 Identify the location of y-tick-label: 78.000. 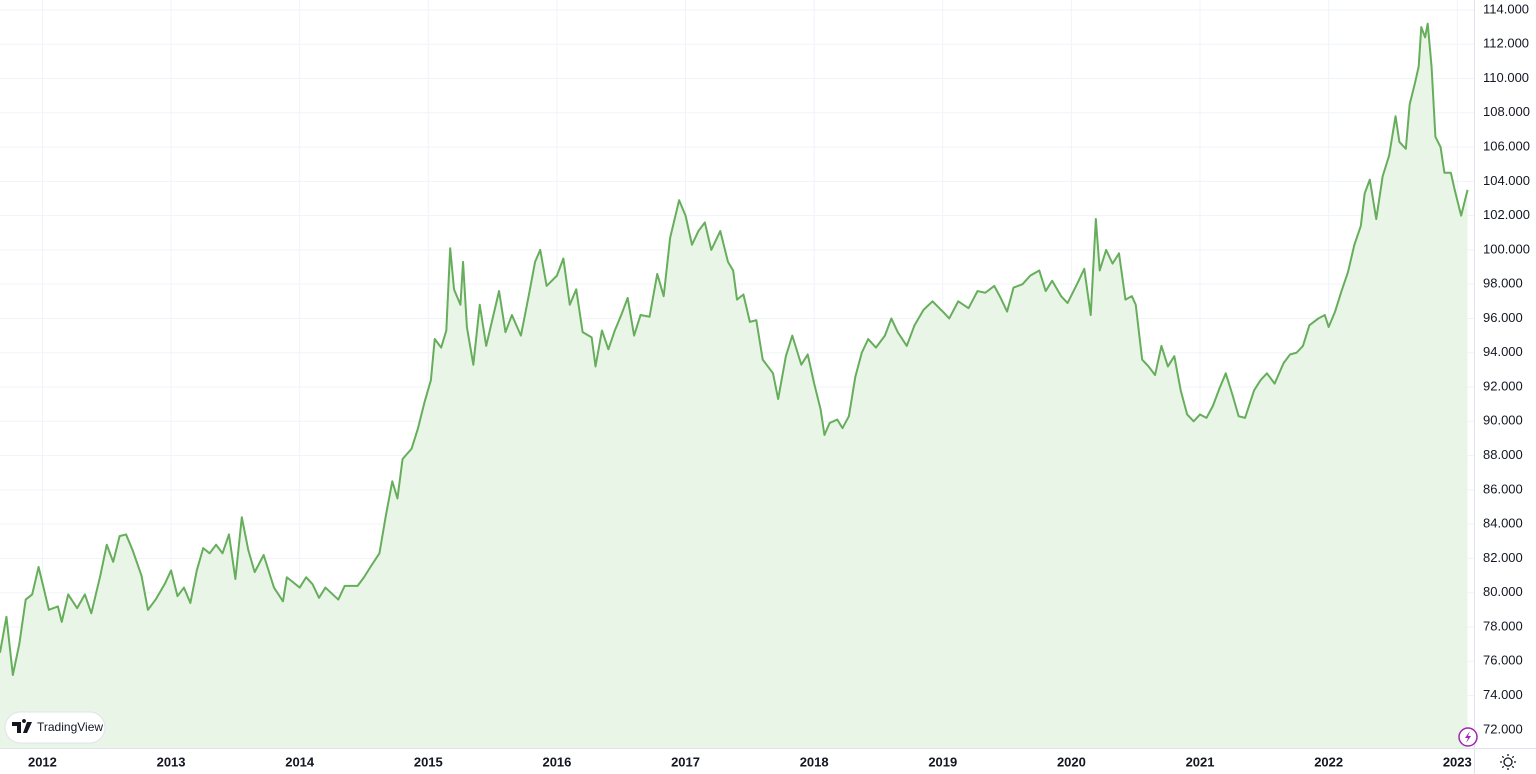
(1503, 625).